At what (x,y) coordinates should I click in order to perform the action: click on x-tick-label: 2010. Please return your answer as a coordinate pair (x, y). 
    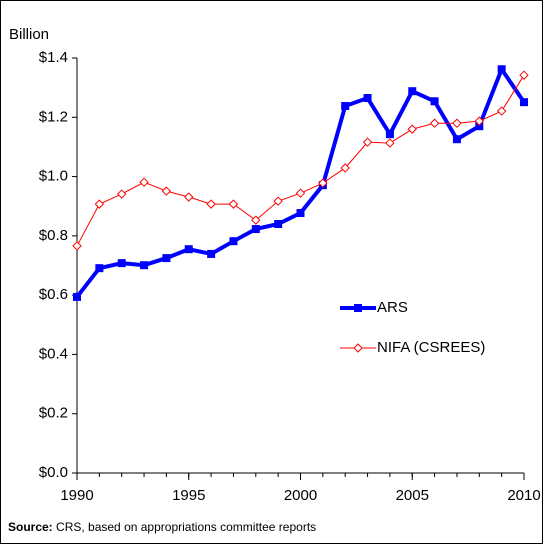
    Looking at the image, I should click on (523, 495).